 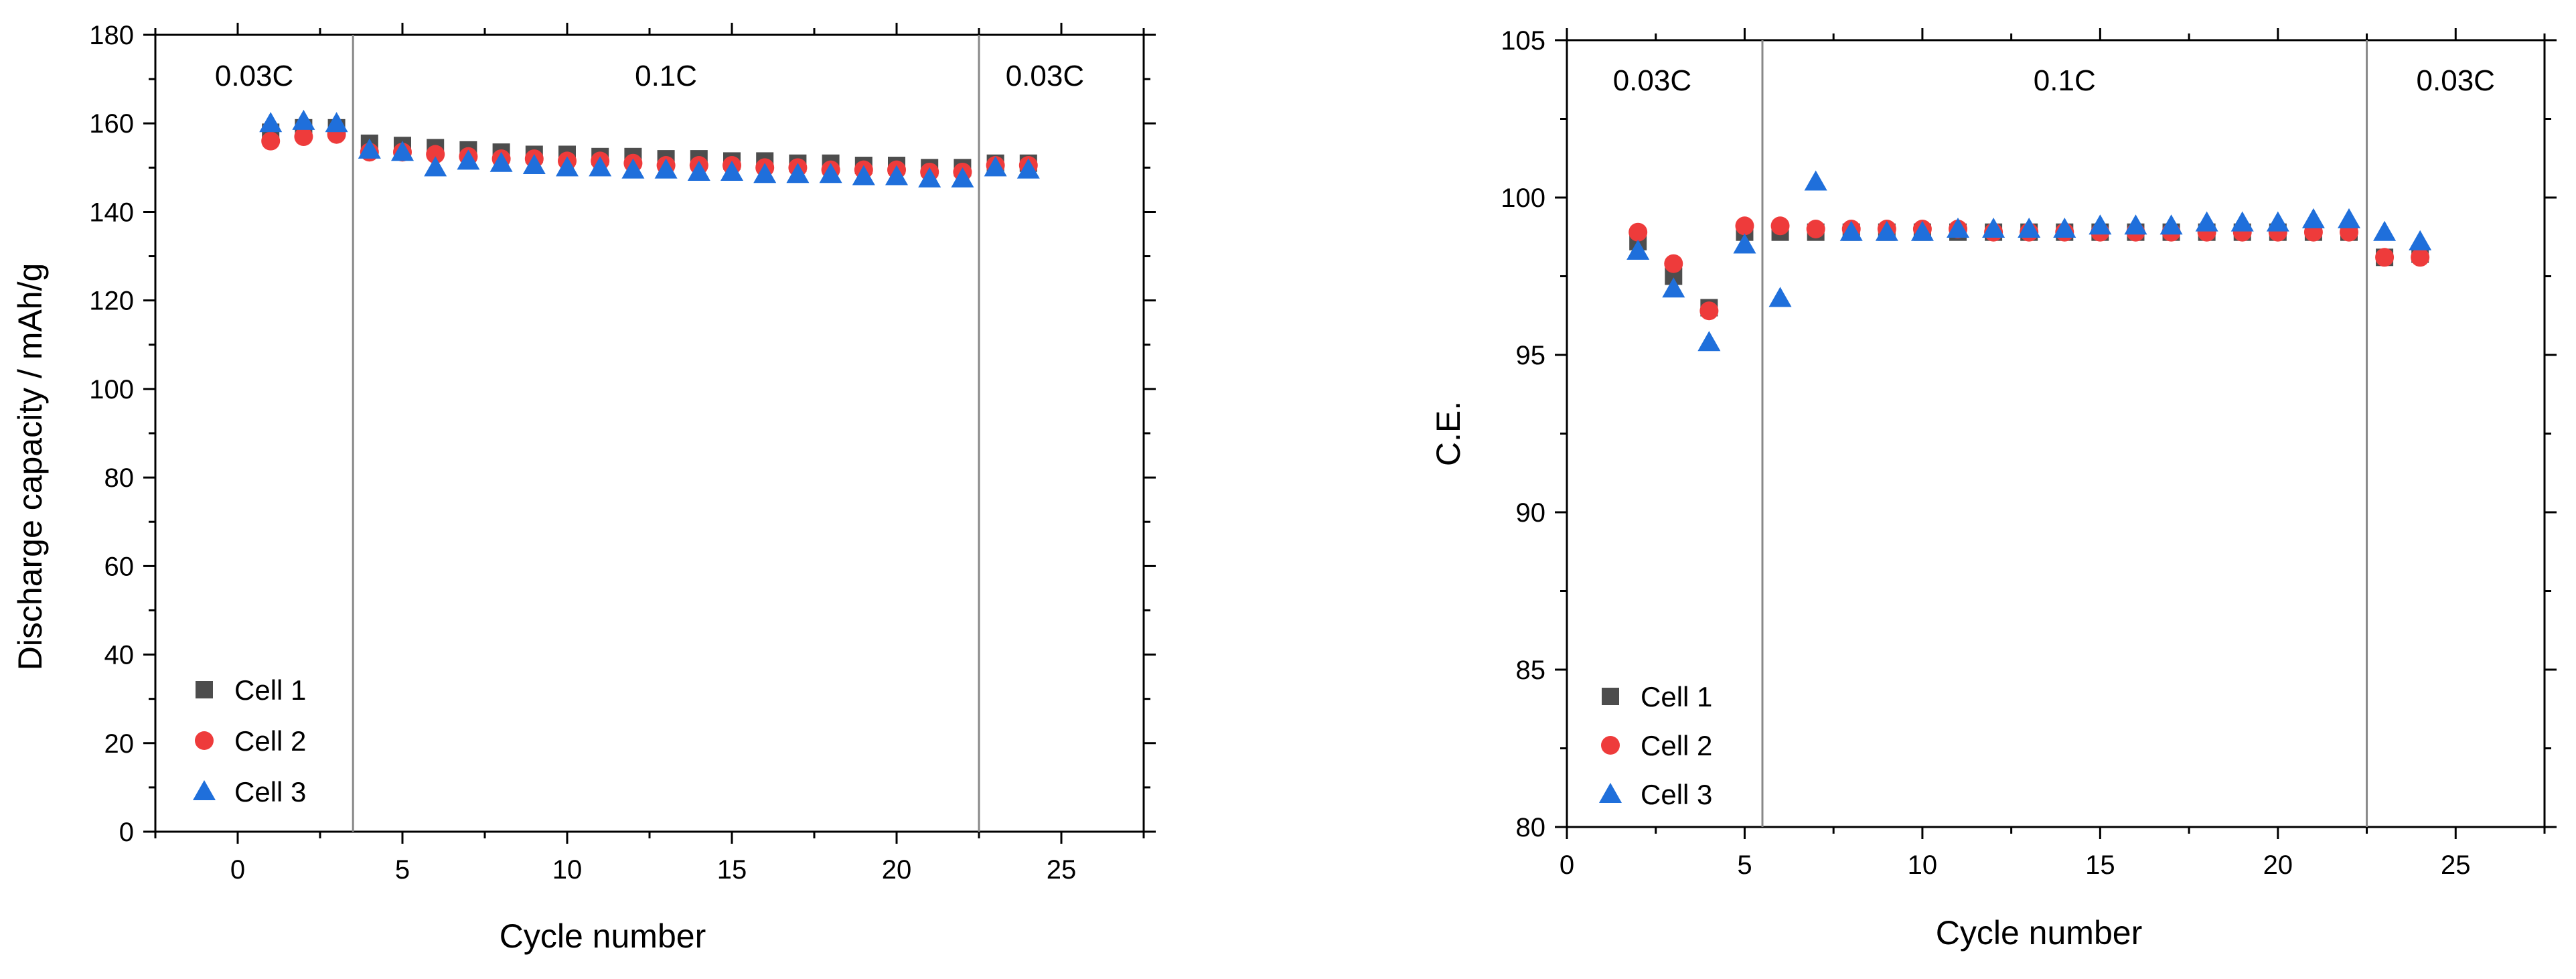 What do you see at coordinates (120, 566) in the screenshot?
I see `y-tick-label: 60` at bounding box center [120, 566].